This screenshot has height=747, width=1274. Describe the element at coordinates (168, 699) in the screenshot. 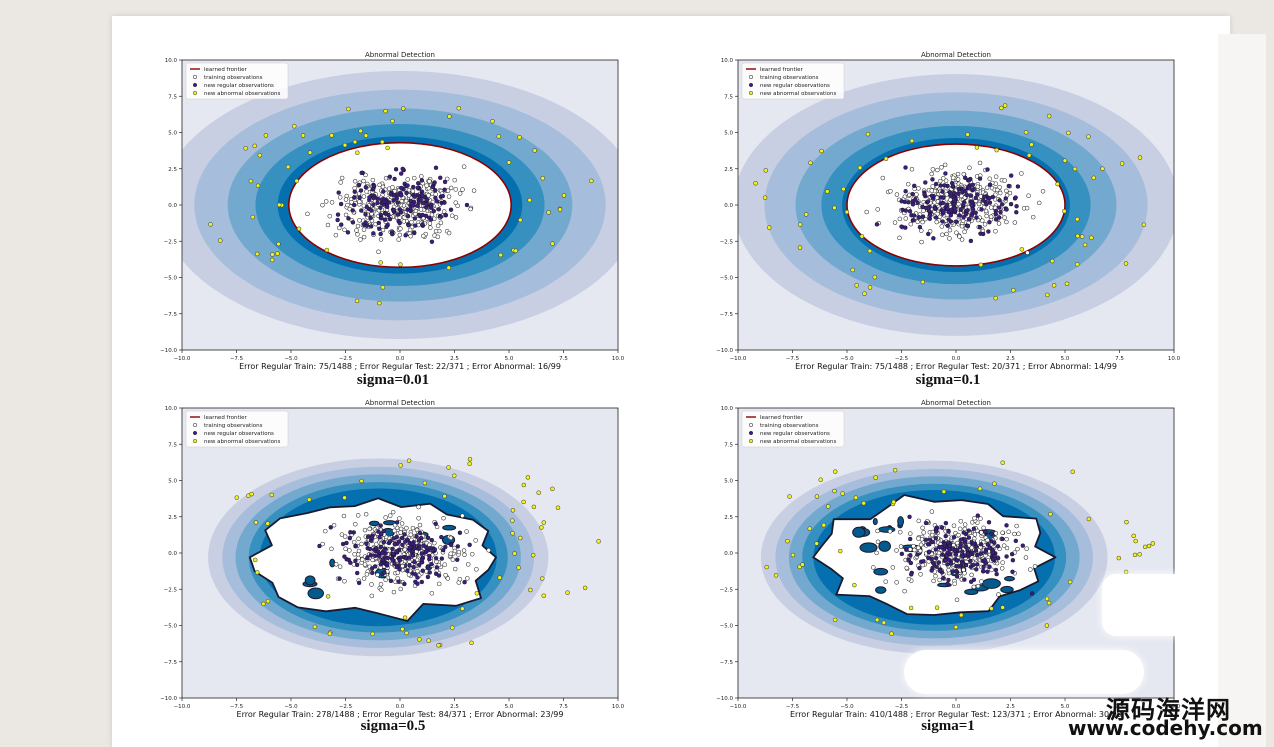

I see `y-tick-label: −10.0` at that location.